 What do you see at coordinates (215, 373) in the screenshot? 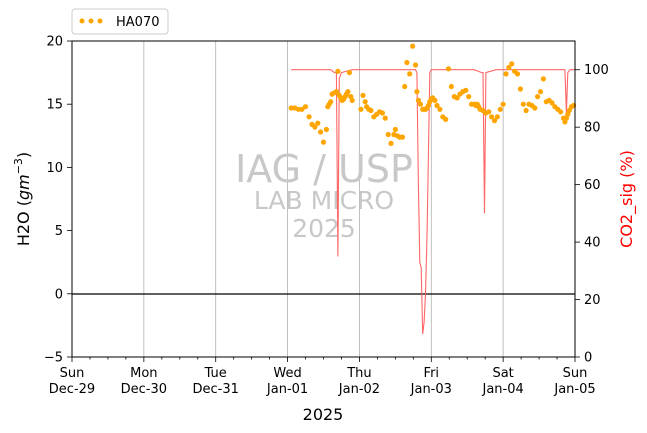
I see `x-tick-label: Tue` at bounding box center [215, 373].